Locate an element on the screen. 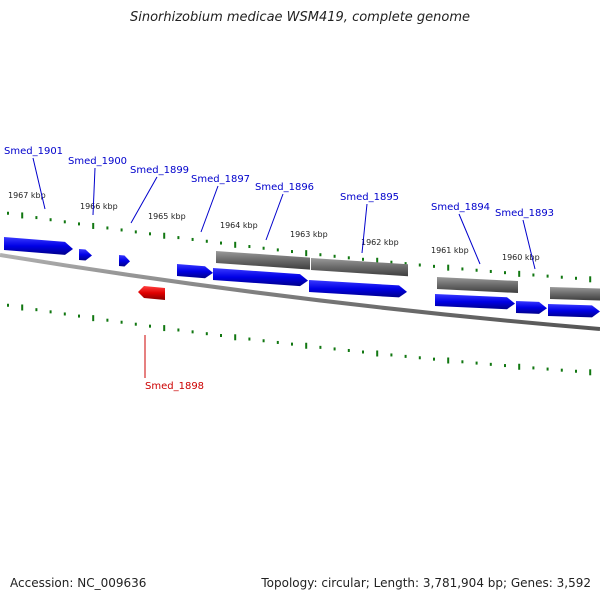 The height and width of the screenshot is (600, 600). feature-track is located at coordinates (302, 277).